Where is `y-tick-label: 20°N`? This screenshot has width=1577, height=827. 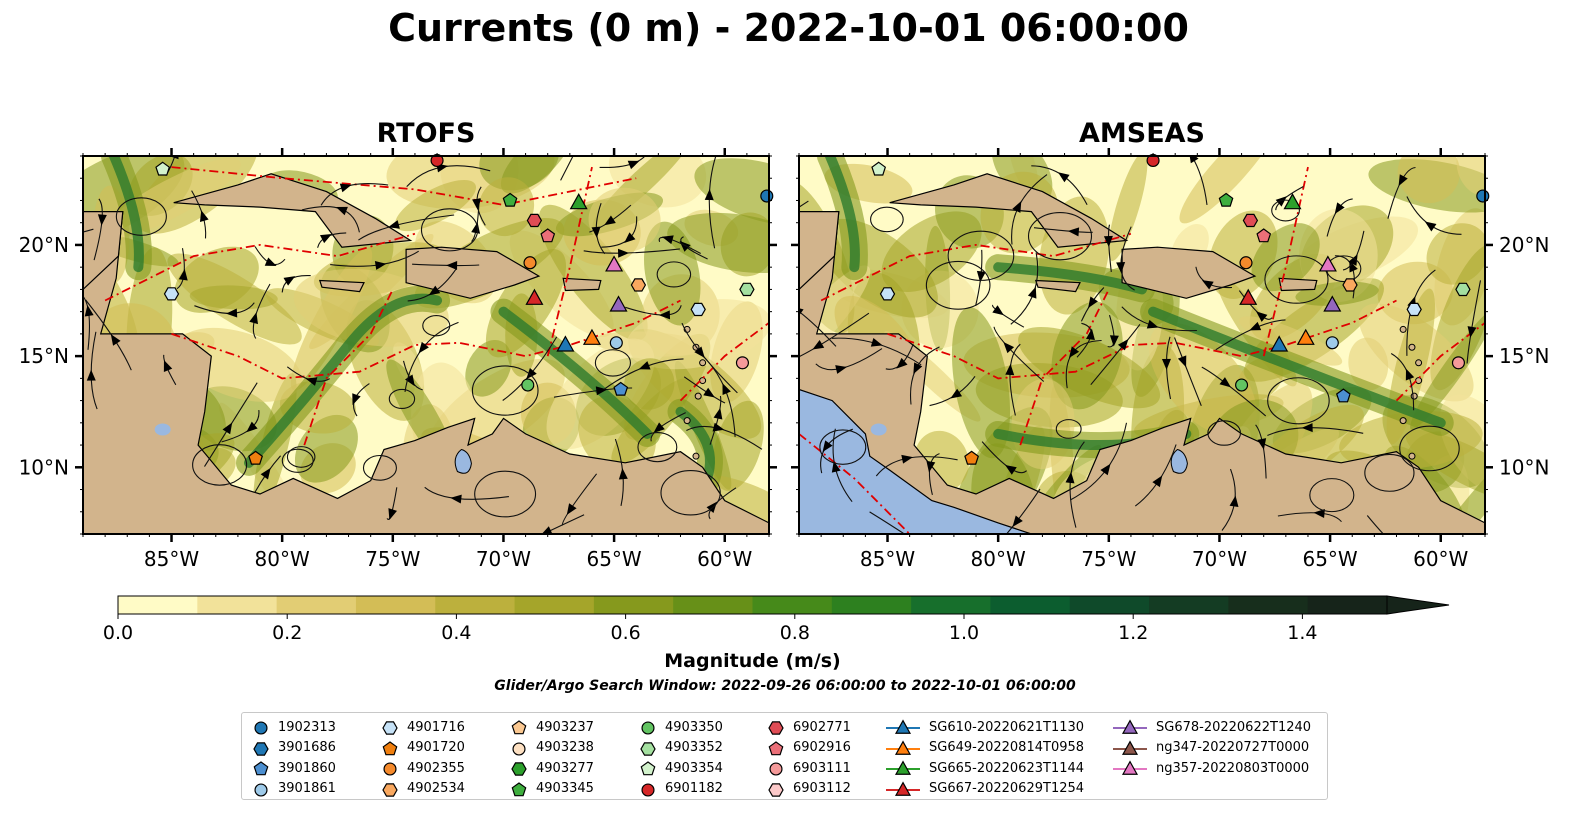 y-tick-label: 20°N is located at coordinates (1524, 245).